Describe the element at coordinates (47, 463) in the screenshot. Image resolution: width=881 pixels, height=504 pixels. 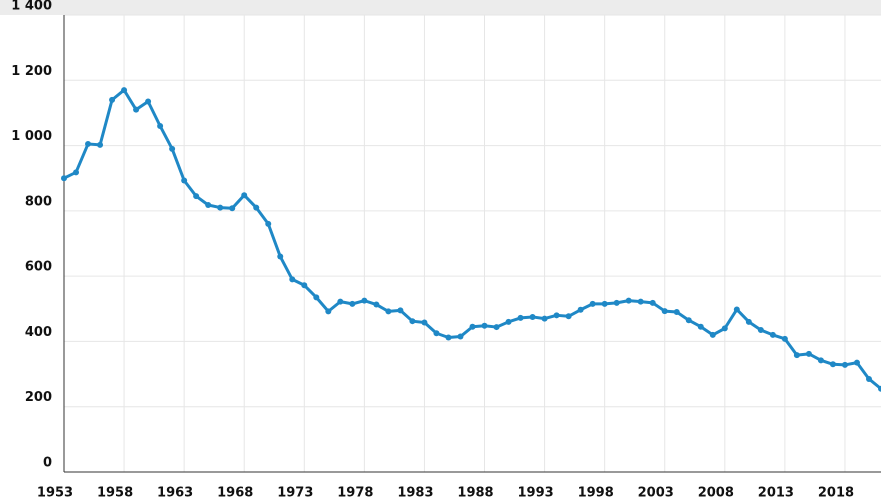
I see `y-tick-label: 0` at that location.